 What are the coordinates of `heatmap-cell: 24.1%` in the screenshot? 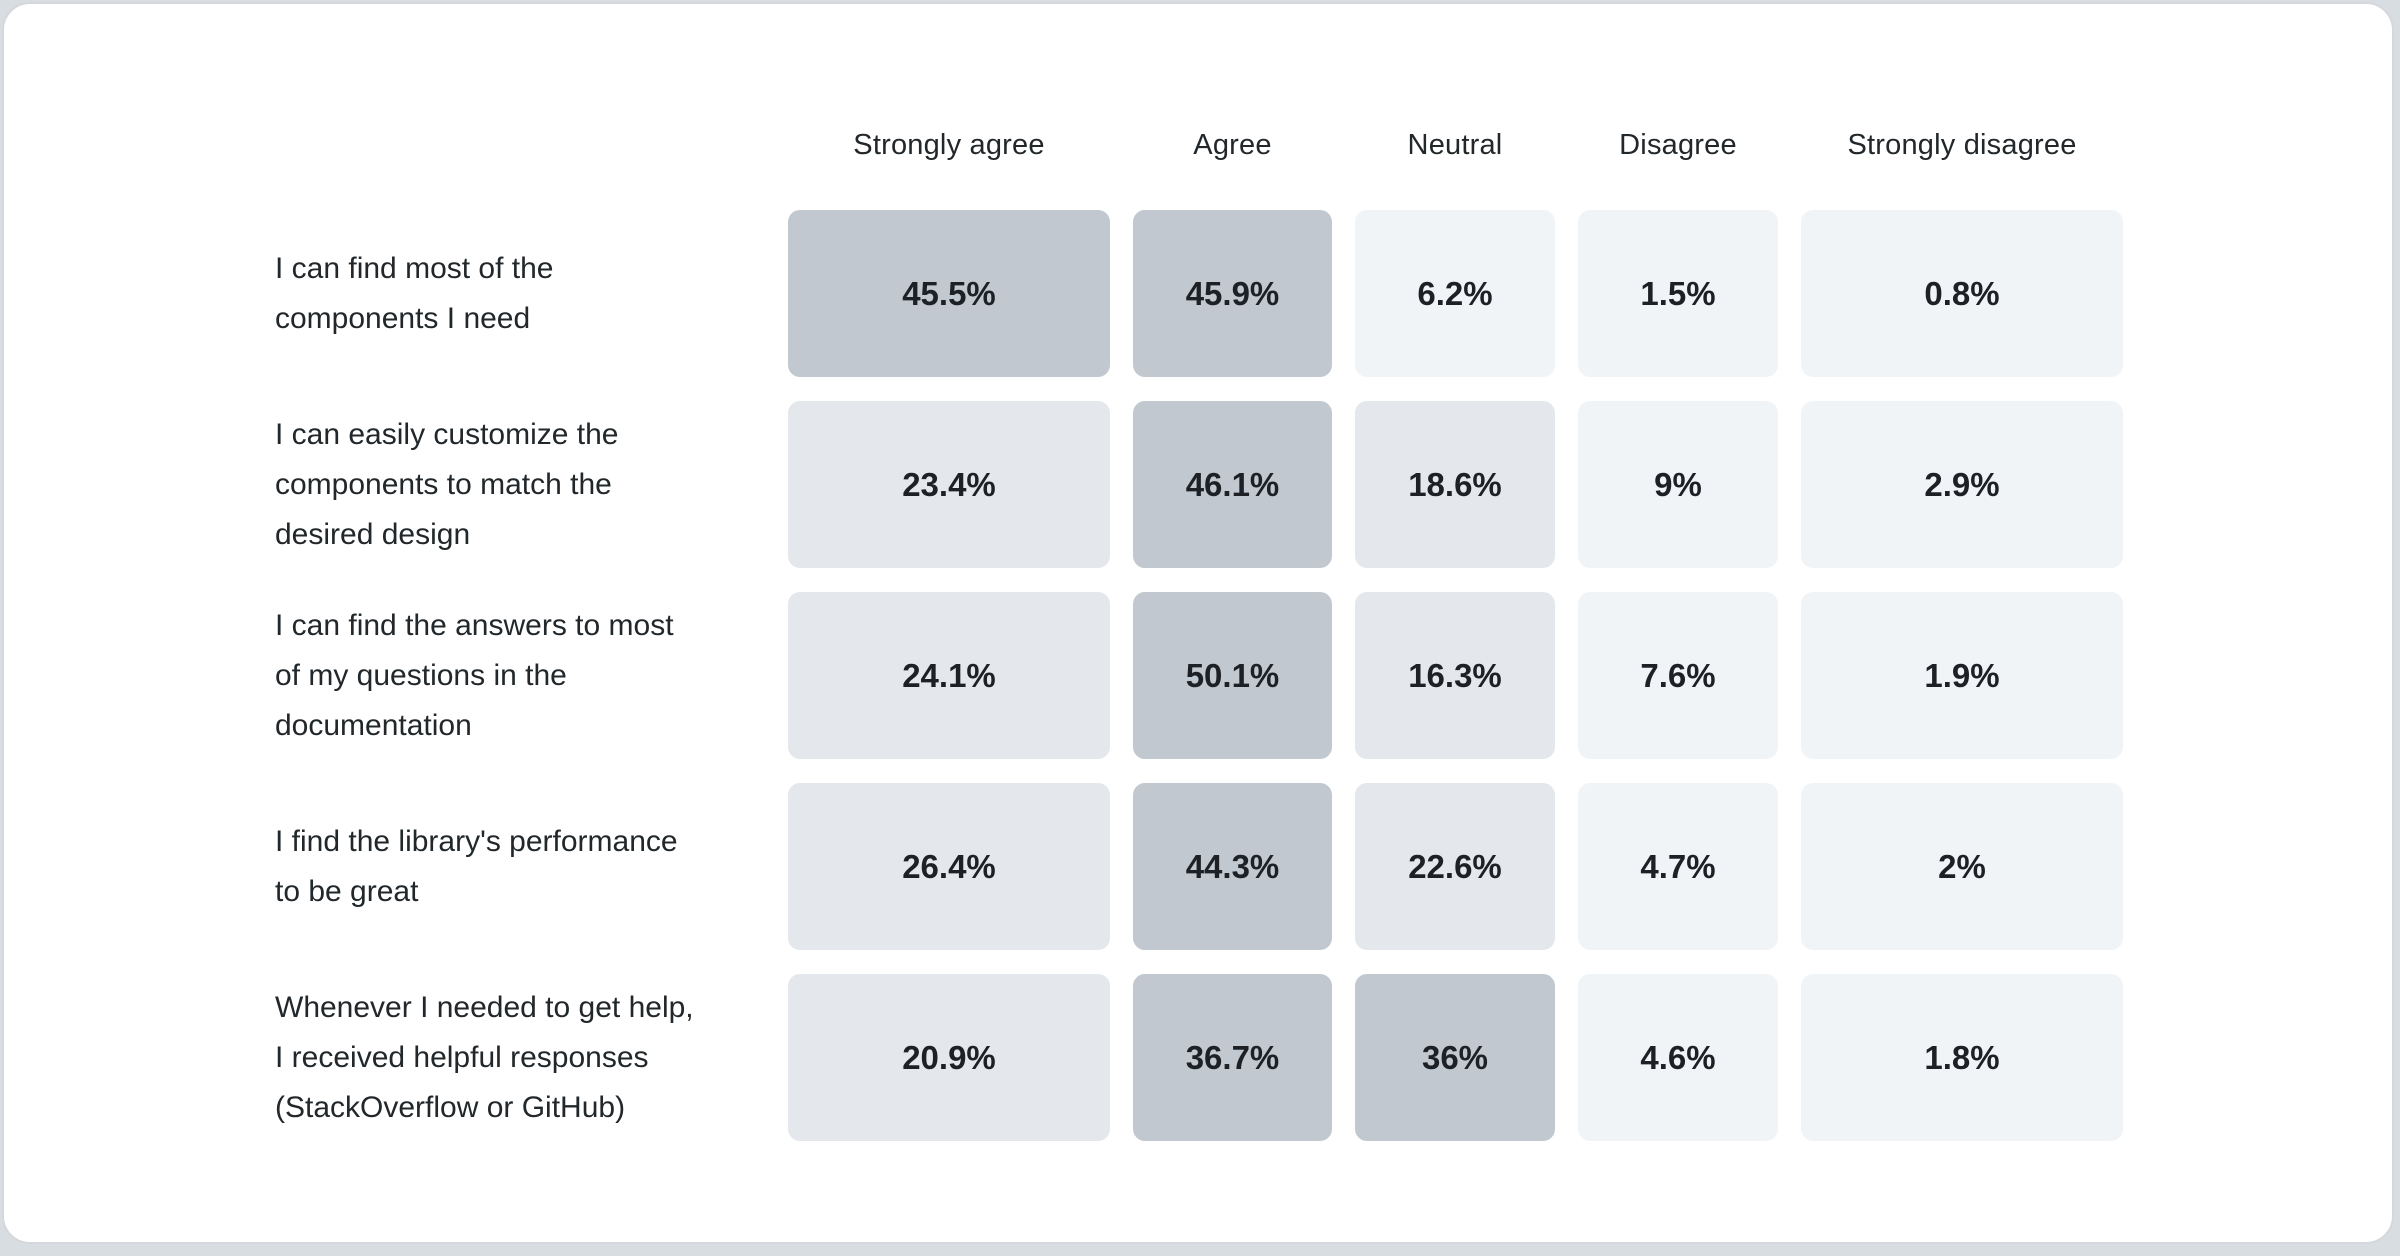 It's located at (949, 675).